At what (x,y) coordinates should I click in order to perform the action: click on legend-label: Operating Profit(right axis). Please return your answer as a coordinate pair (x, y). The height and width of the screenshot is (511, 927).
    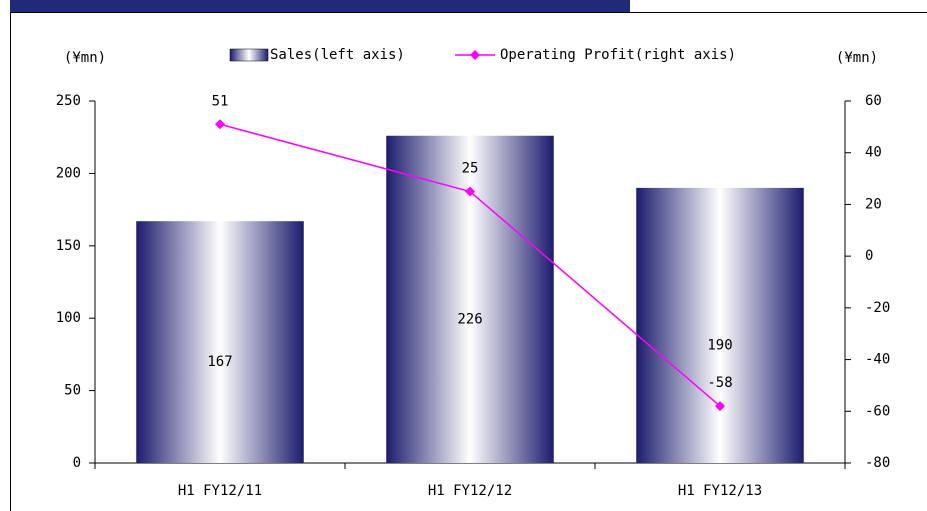
    Looking at the image, I should click on (618, 55).